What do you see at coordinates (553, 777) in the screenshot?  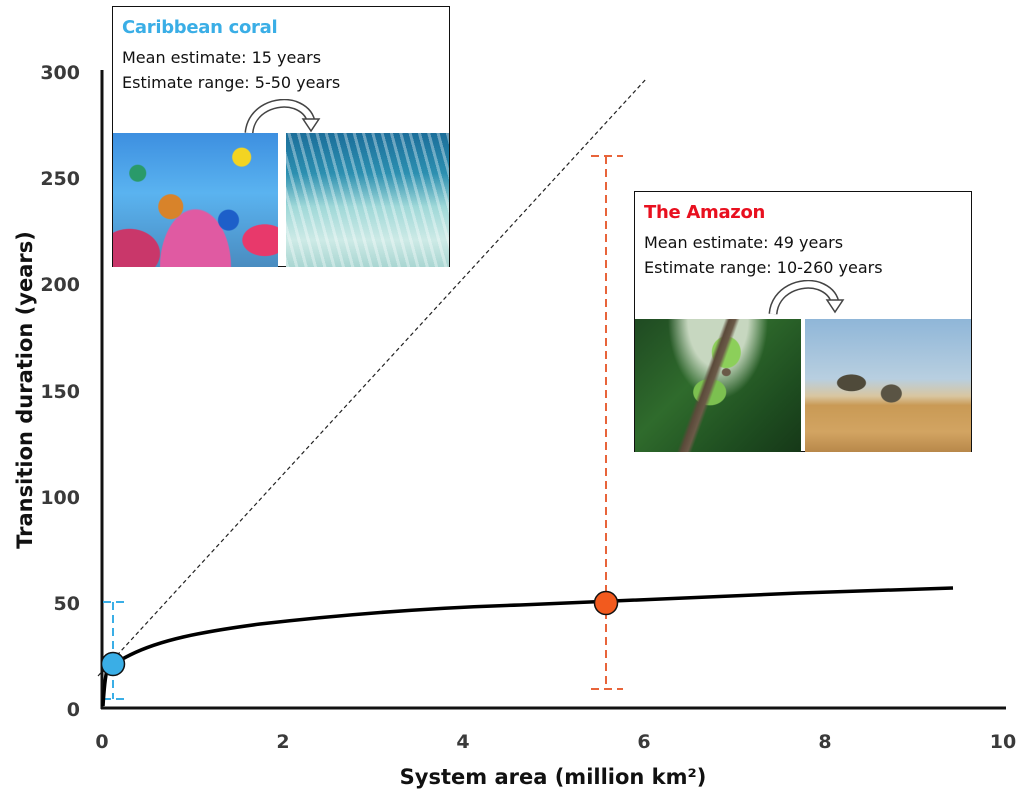 I see `x-axis-title: System area (million km²)` at bounding box center [553, 777].